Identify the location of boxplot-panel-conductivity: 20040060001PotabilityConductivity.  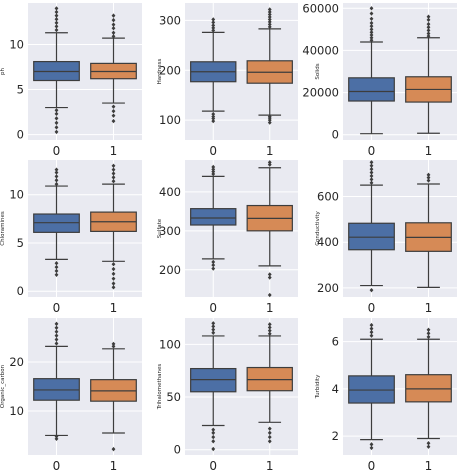
(386, 242).